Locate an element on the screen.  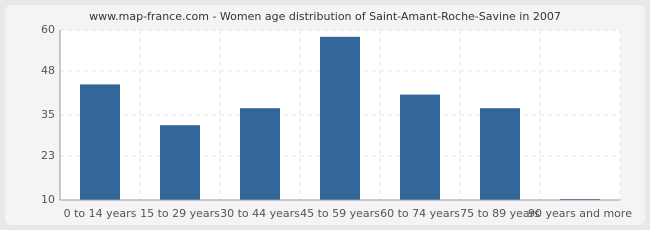
x-tick-label: 0 to 14 years is located at coordinates (100, 213).